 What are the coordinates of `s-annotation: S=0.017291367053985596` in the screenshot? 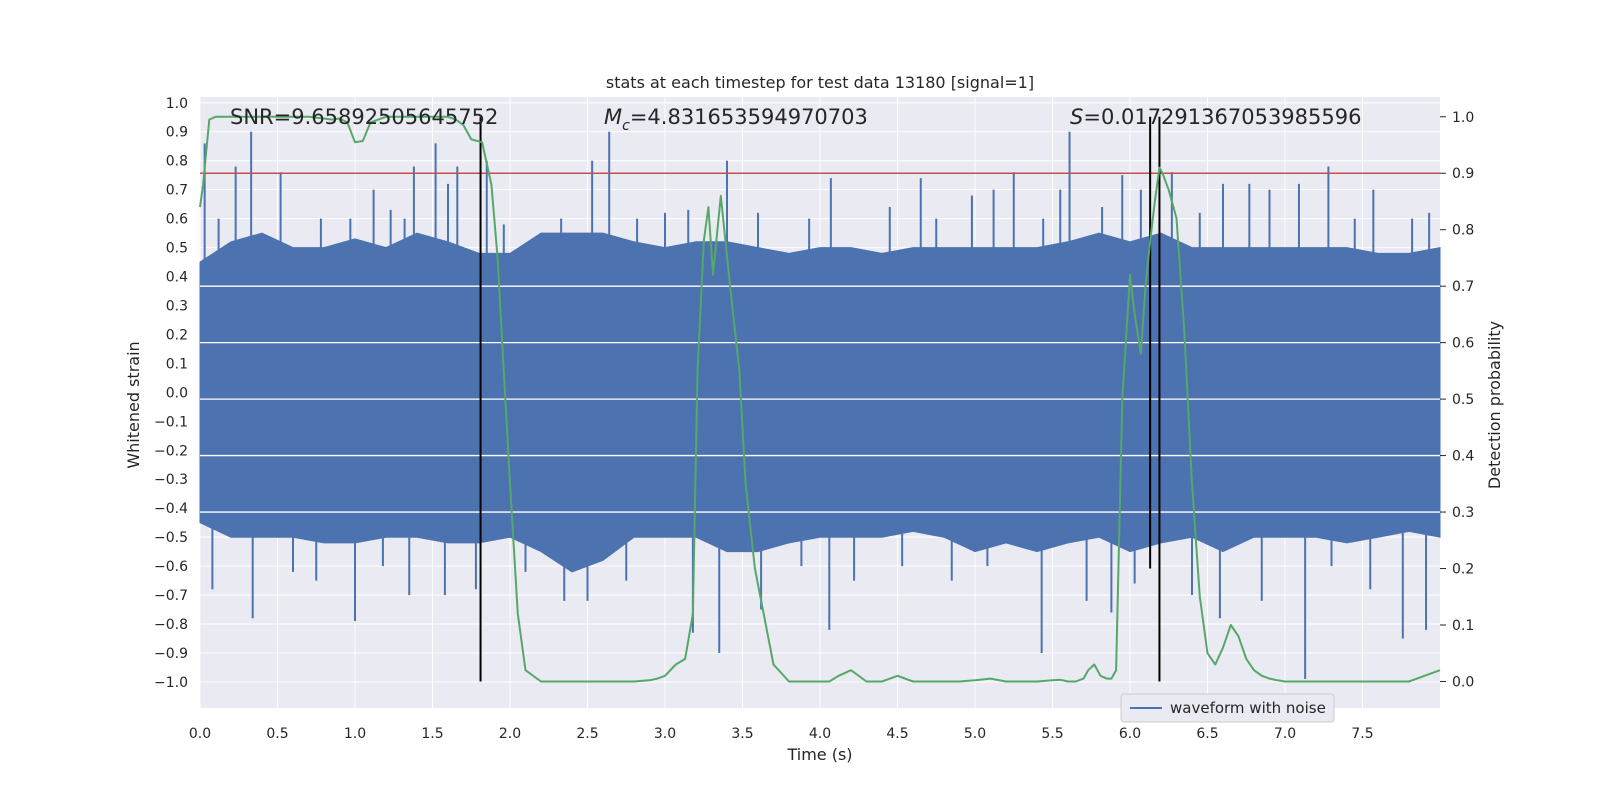 It's located at (1215, 117).